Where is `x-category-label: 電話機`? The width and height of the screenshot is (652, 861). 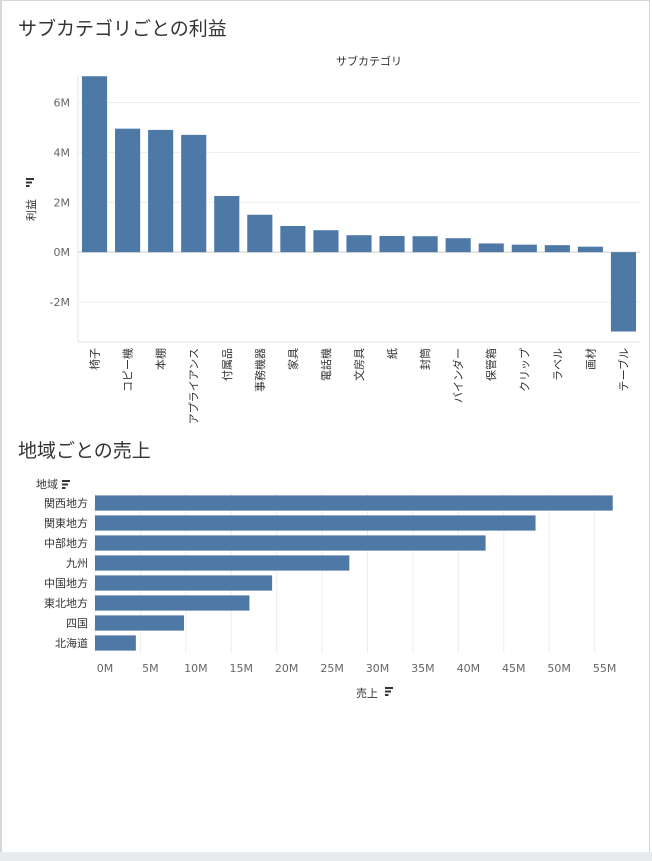
x-category-label: 電話機 is located at coordinates (326, 364).